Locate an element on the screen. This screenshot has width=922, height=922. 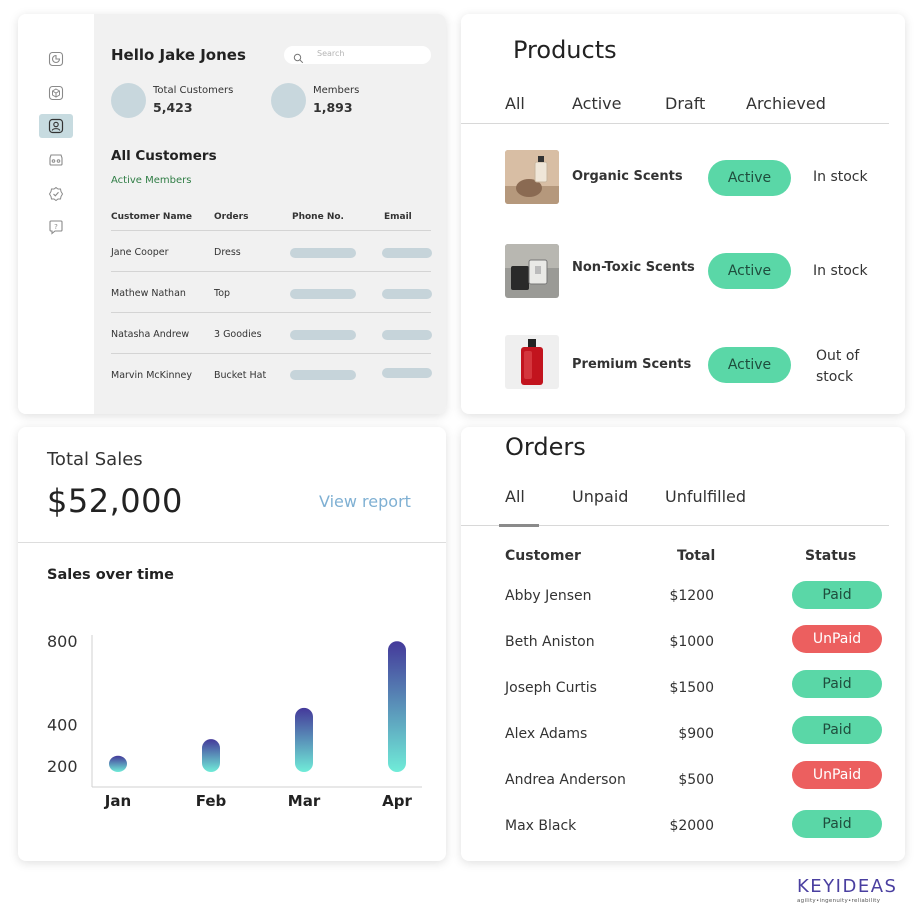
organic-scents-image is located at coordinates (532, 177).